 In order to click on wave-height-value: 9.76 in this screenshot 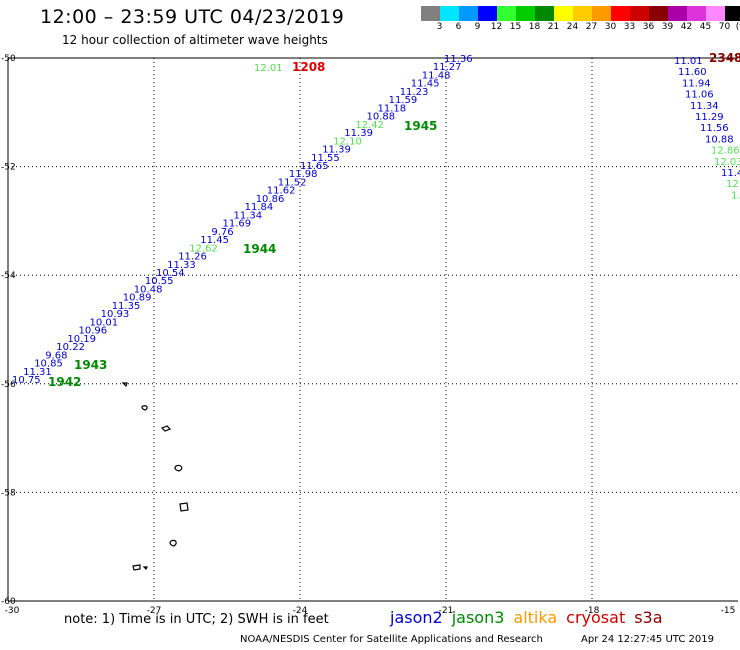, I will do `click(222, 232)`.